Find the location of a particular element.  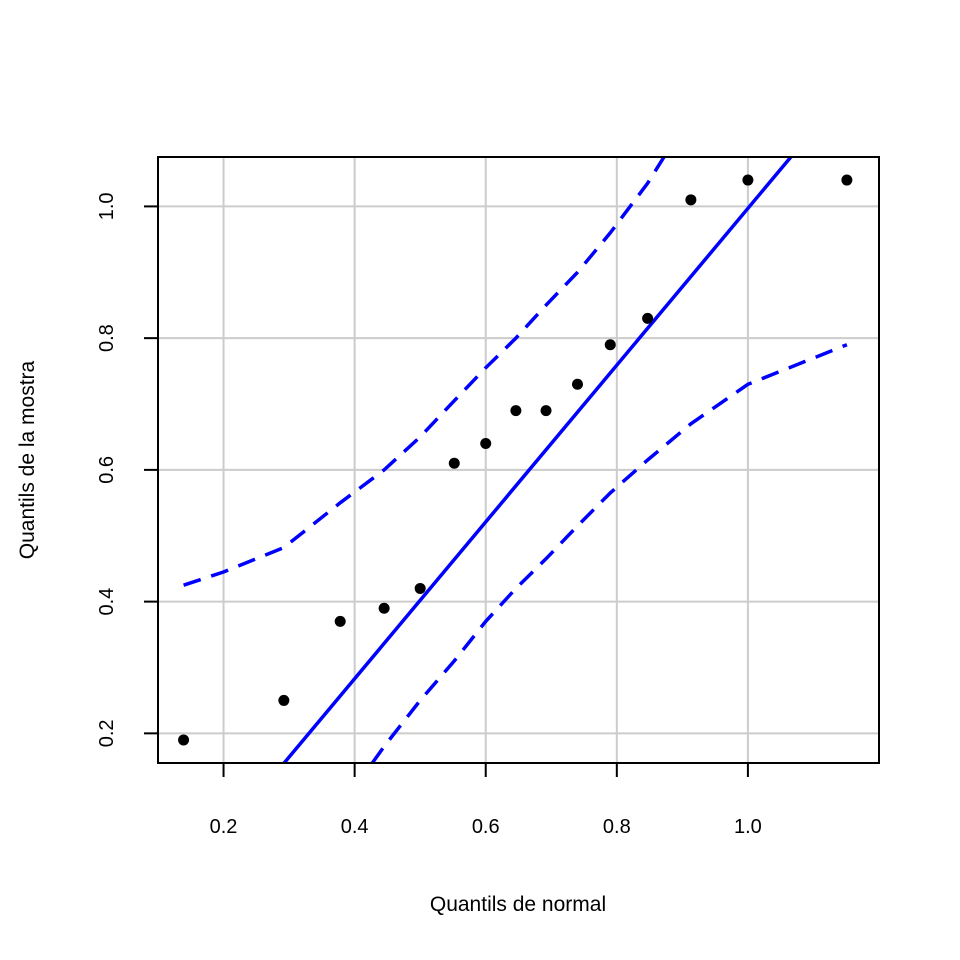

x-tick-label: 1.0 is located at coordinates (748, 827).